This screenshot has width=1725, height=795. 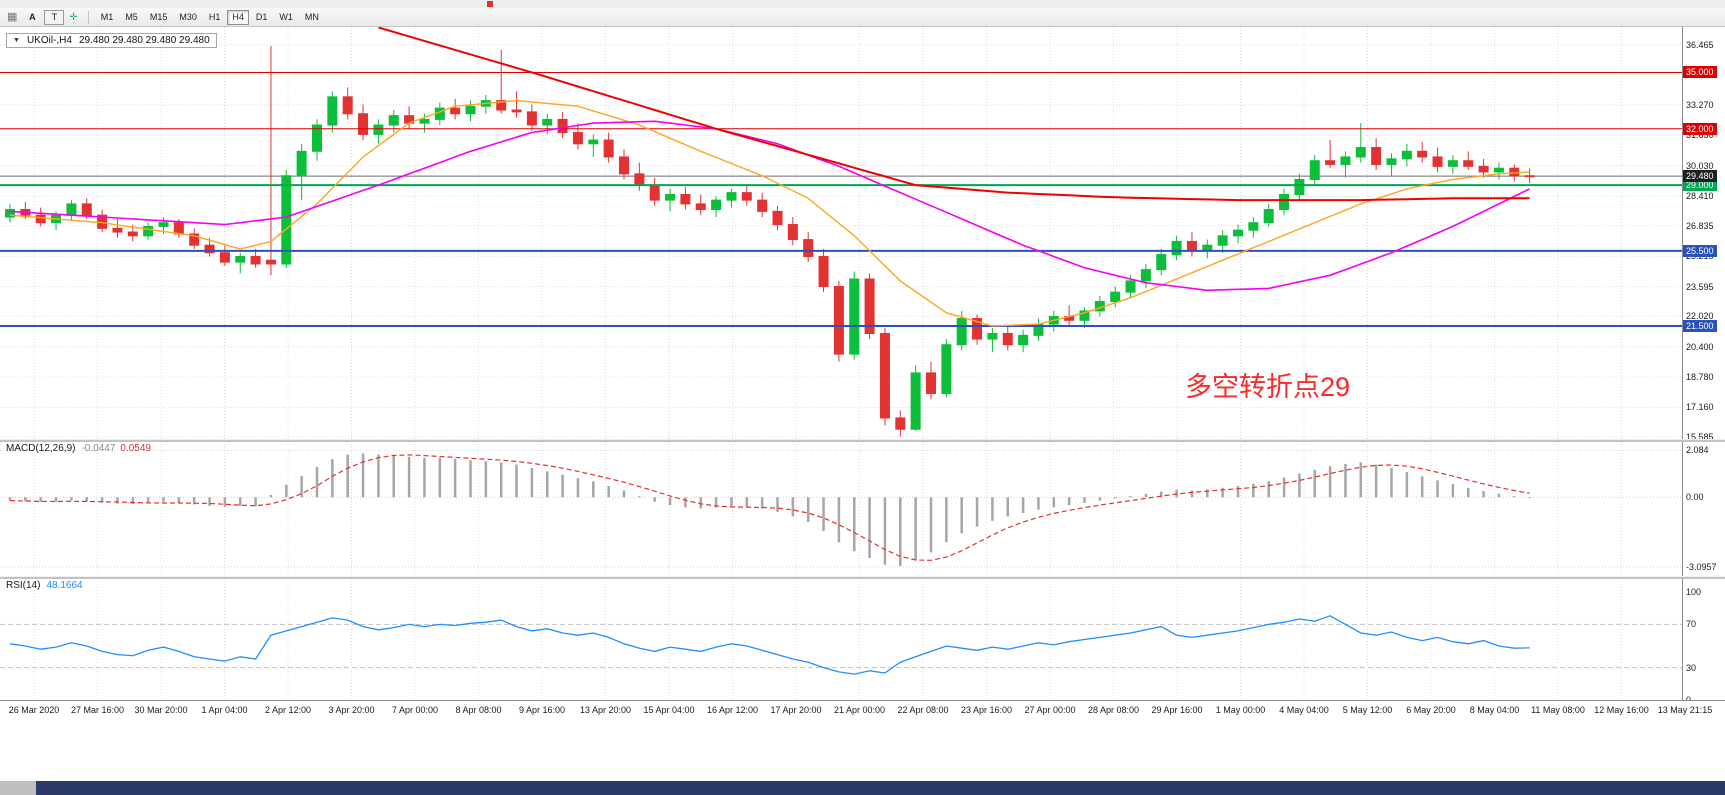 I want to click on time-axis-label: 30 Mar 20:00, so click(x=161, y=710).